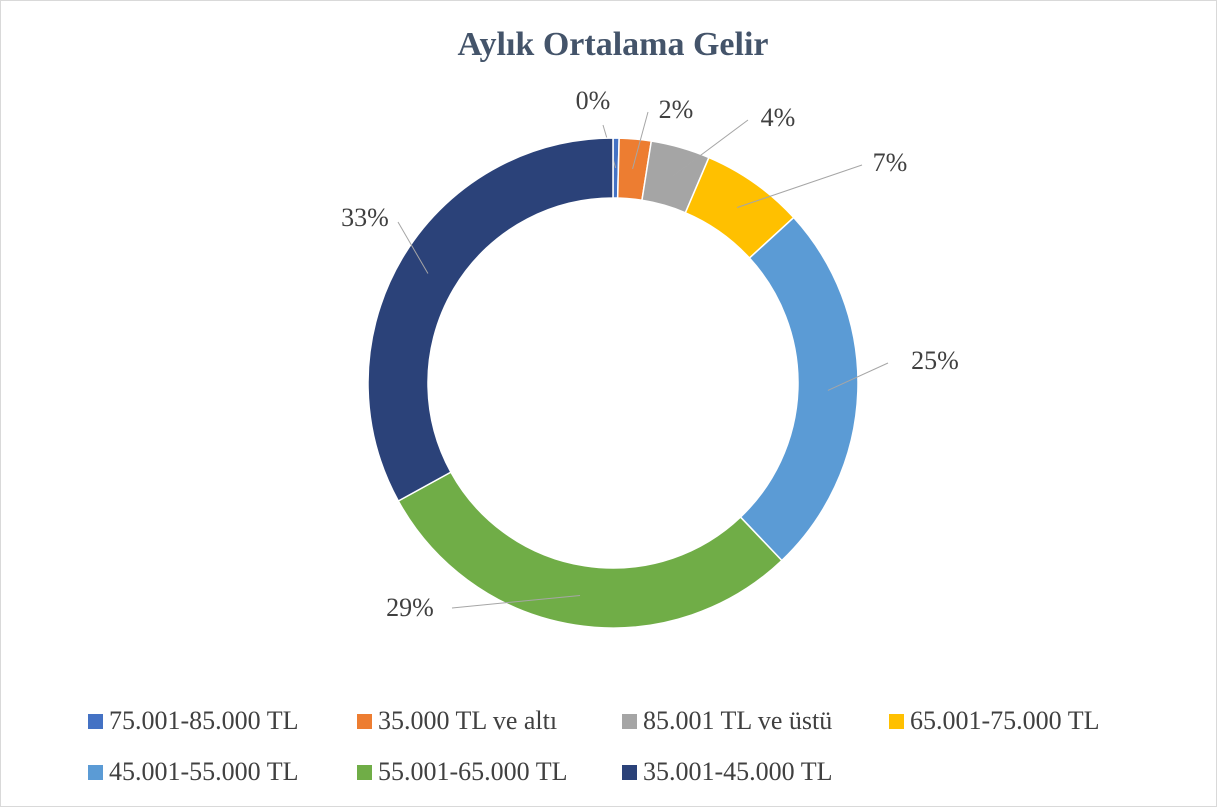 This screenshot has height=807, width=1217. I want to click on data-label: 4%, so click(778, 117).